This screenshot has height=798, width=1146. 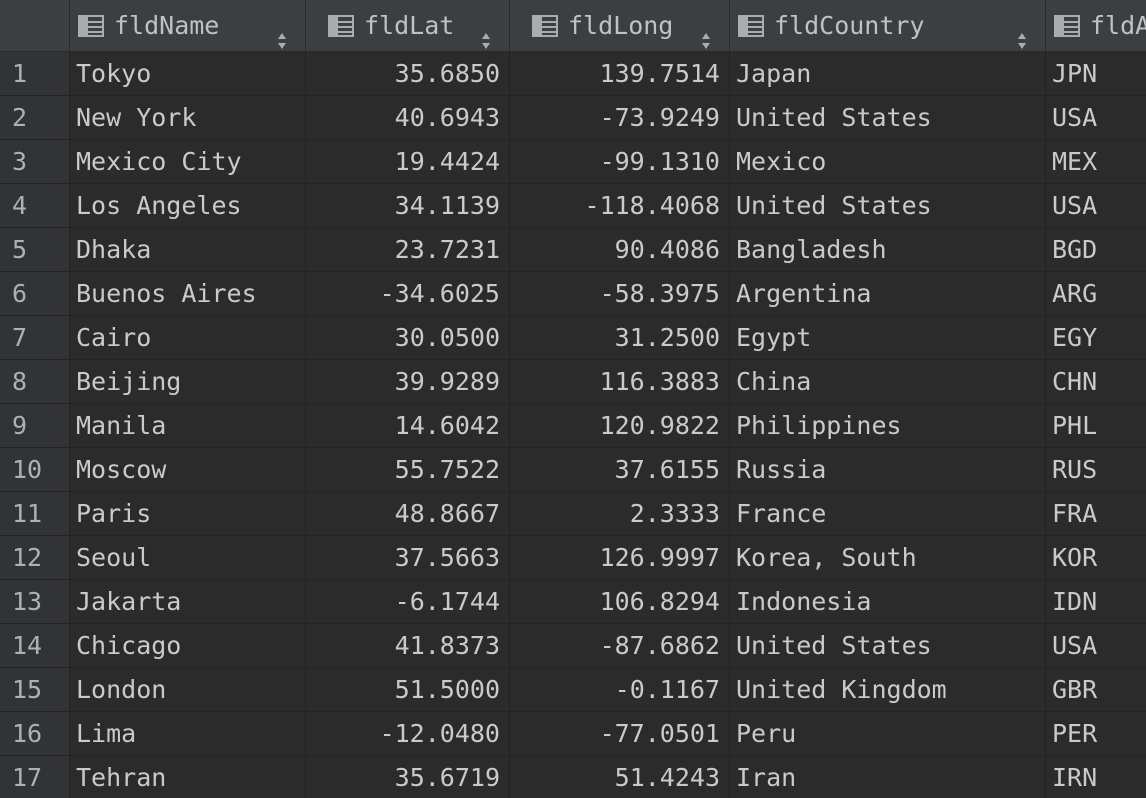 What do you see at coordinates (888, 601) in the screenshot?
I see `cell-fldCountry: Indonesia` at bounding box center [888, 601].